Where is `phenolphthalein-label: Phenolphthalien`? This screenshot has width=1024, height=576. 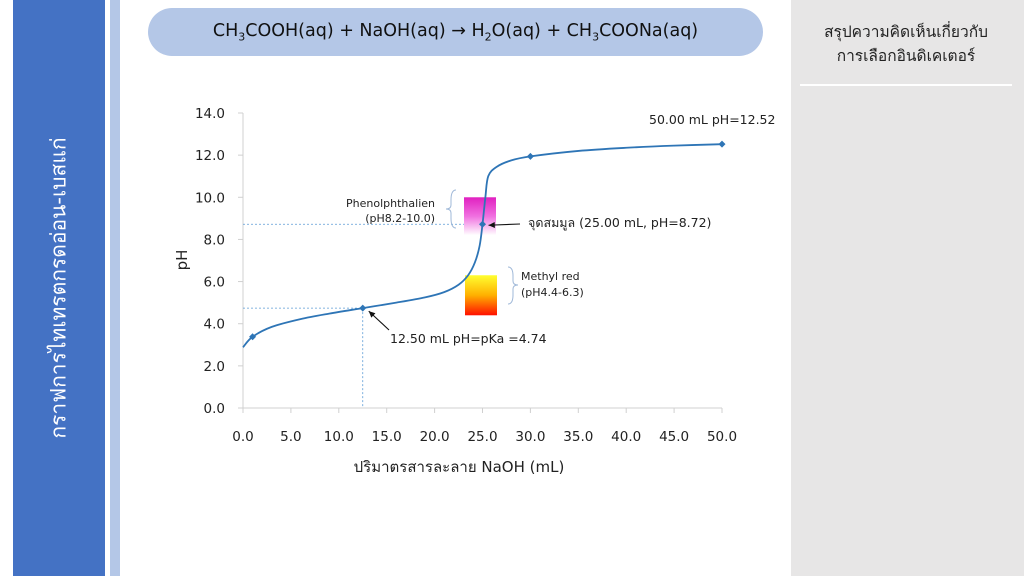
phenolphthalein-label: Phenolphthalien is located at coordinates (390, 203).